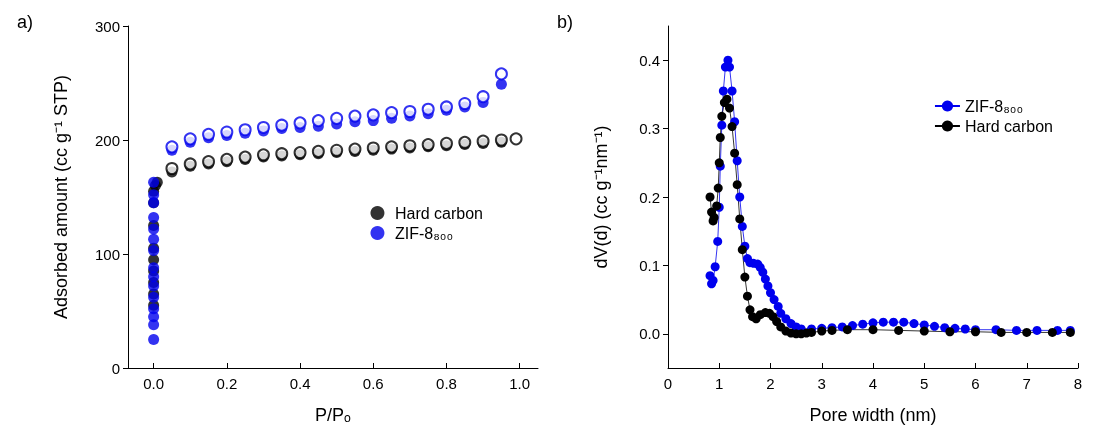 Image resolution: width=1097 pixels, height=448 pixels. What do you see at coordinates (649, 334) in the screenshot?
I see `y-tick-label: 0.0` at bounding box center [649, 334].